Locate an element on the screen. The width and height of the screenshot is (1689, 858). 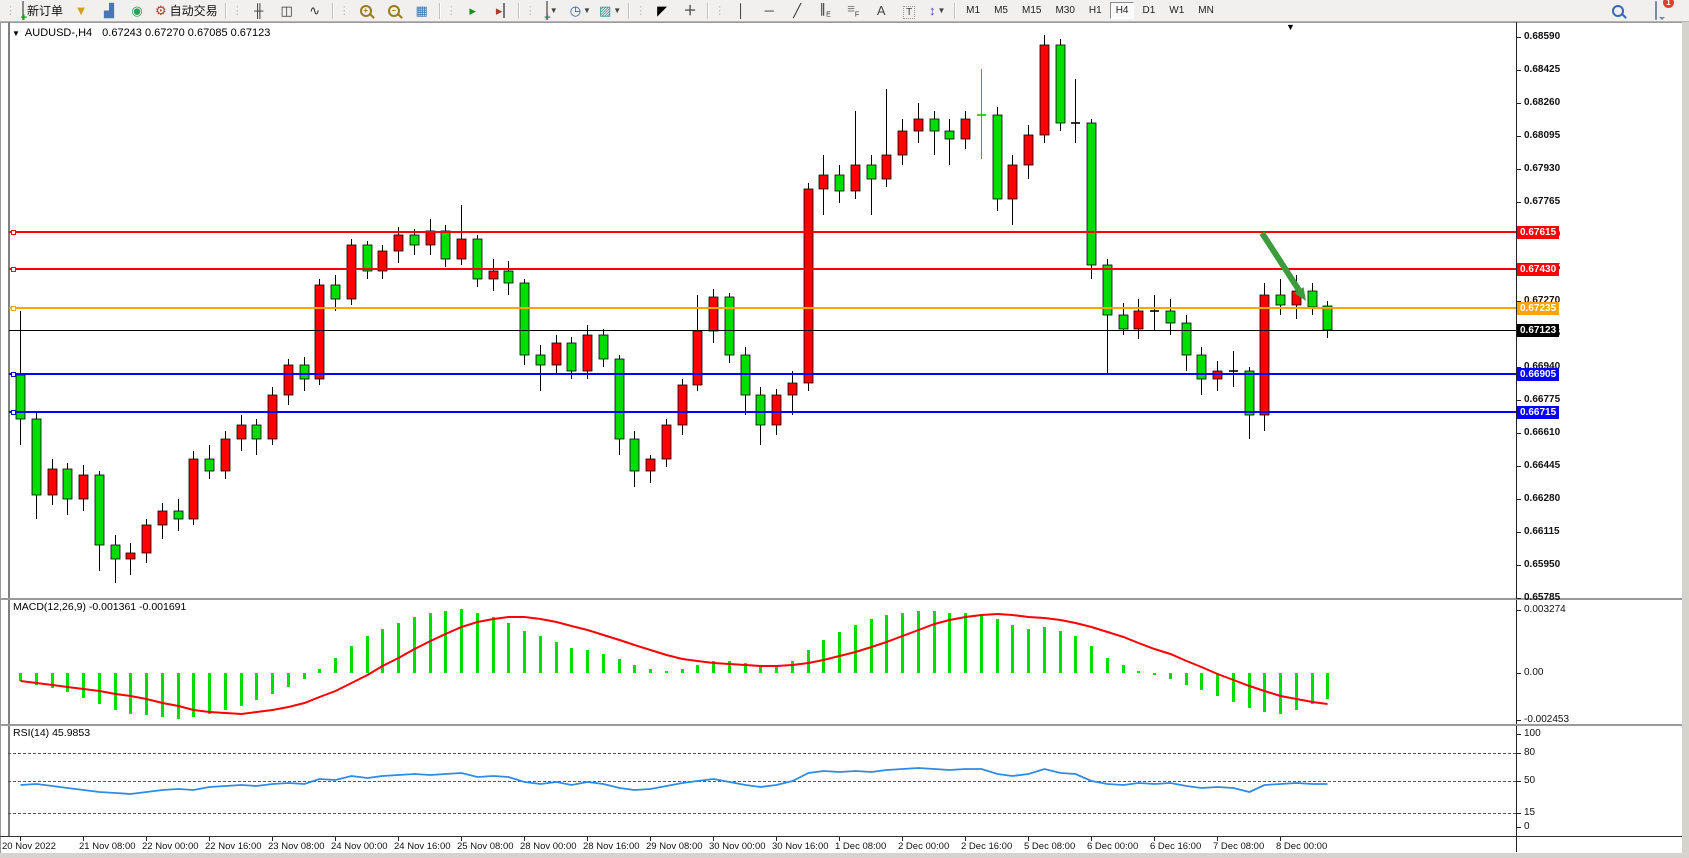
chart-shift-button: ▸ is located at coordinates (501, 11).